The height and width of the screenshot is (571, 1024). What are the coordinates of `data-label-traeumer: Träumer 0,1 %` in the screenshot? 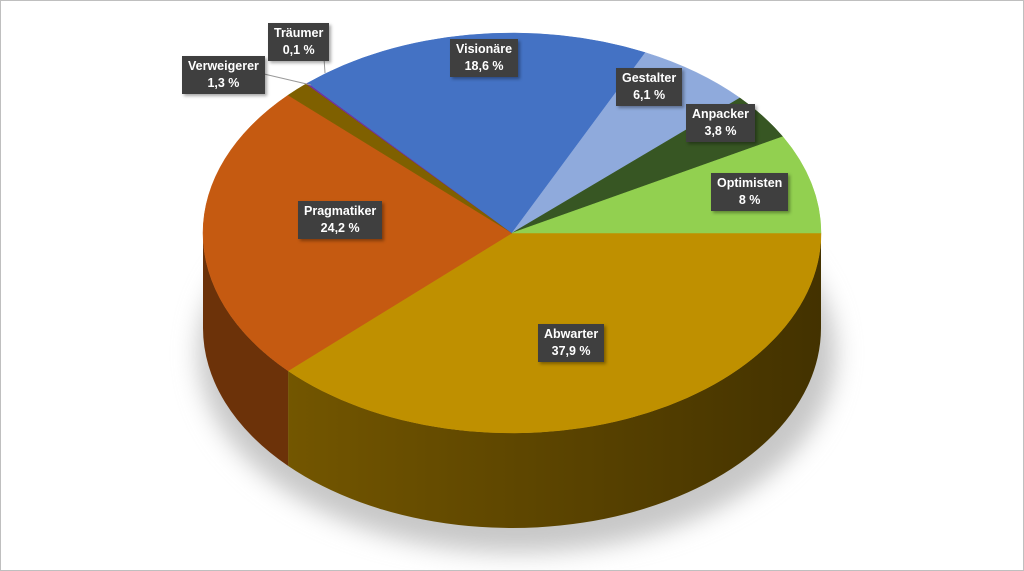 It's located at (299, 42).